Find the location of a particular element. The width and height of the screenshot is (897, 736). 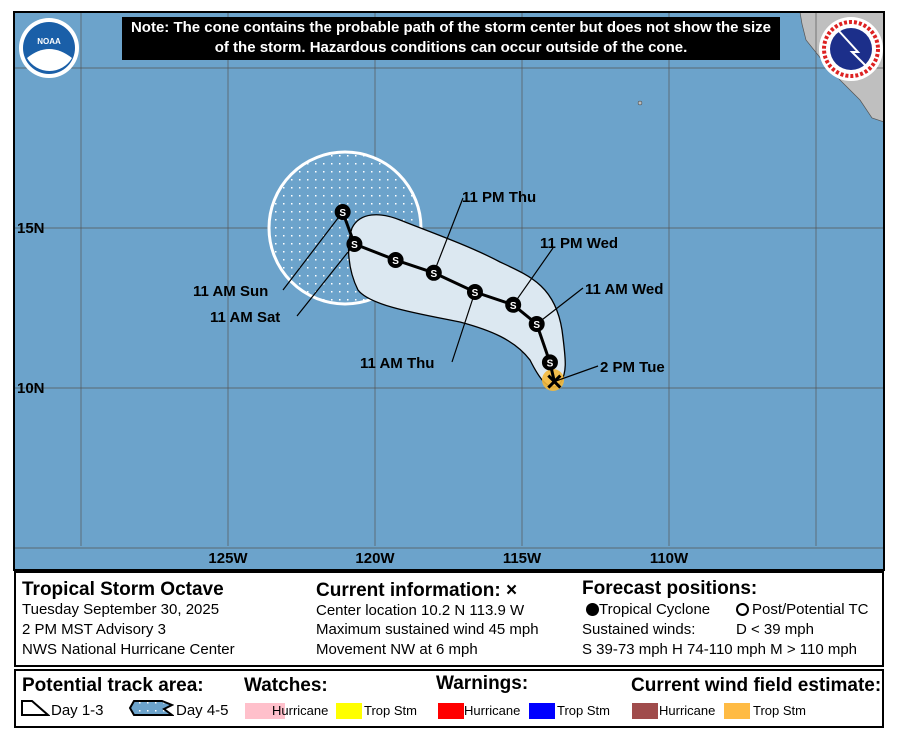

hurricane-wind-swatch is located at coordinates (645, 711).